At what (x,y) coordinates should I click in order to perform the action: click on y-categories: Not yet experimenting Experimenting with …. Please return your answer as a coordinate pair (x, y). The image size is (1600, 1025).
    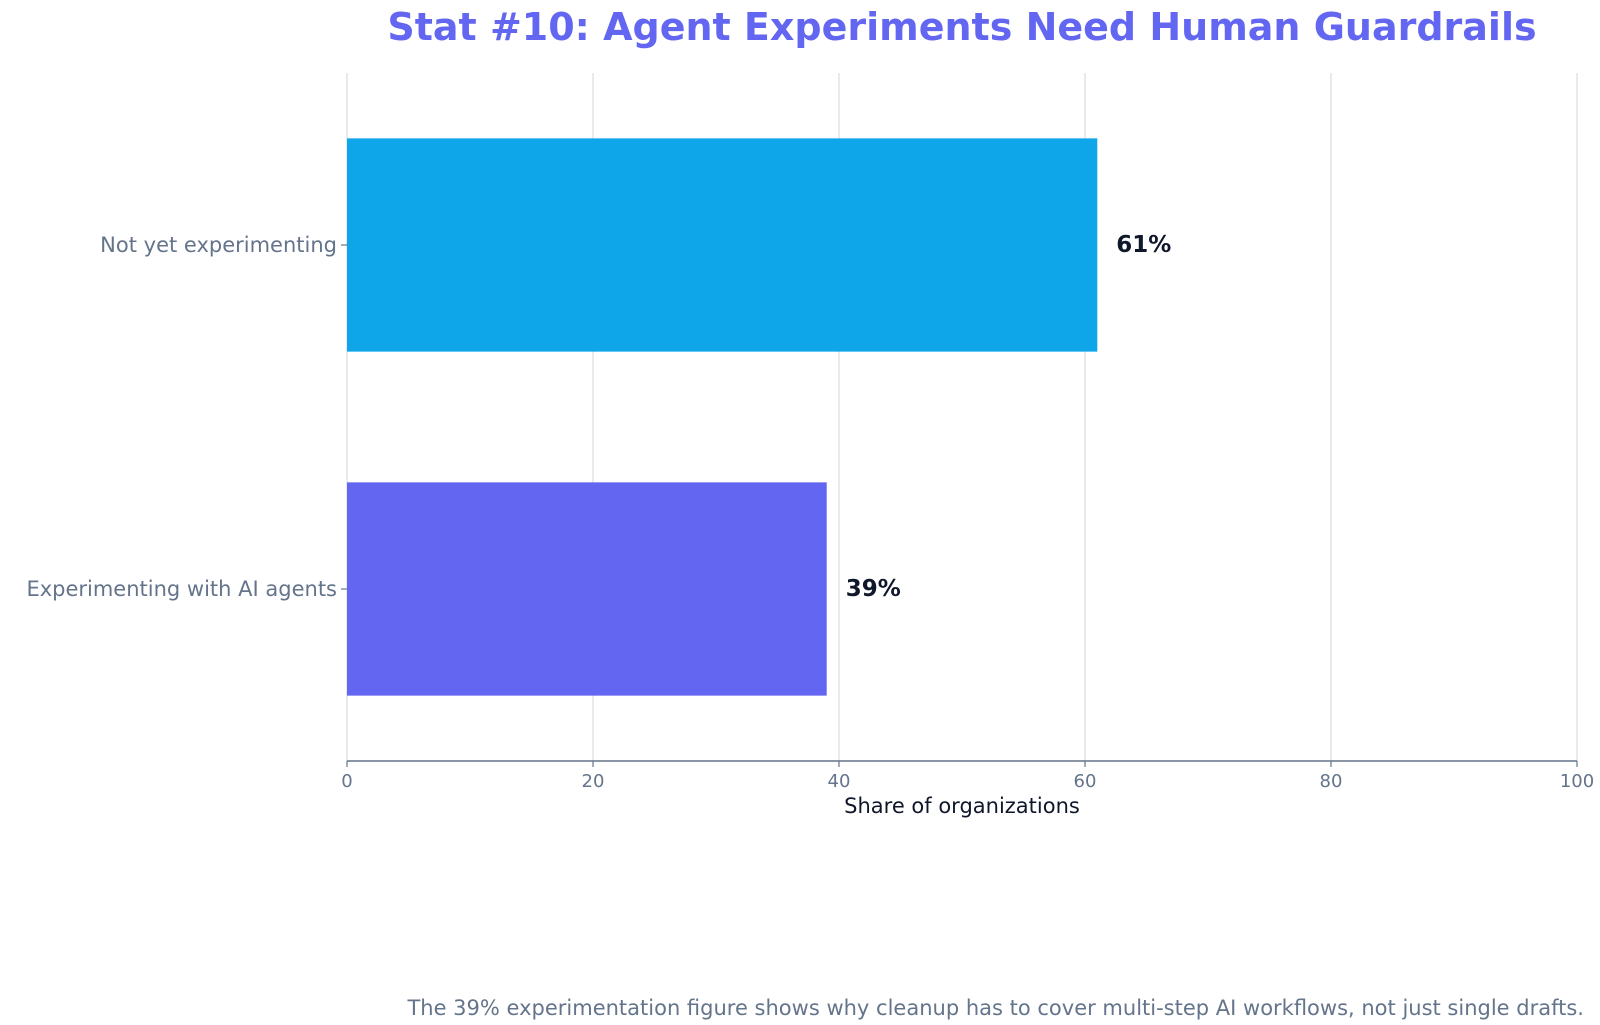
    Looking at the image, I should click on (186, 417).